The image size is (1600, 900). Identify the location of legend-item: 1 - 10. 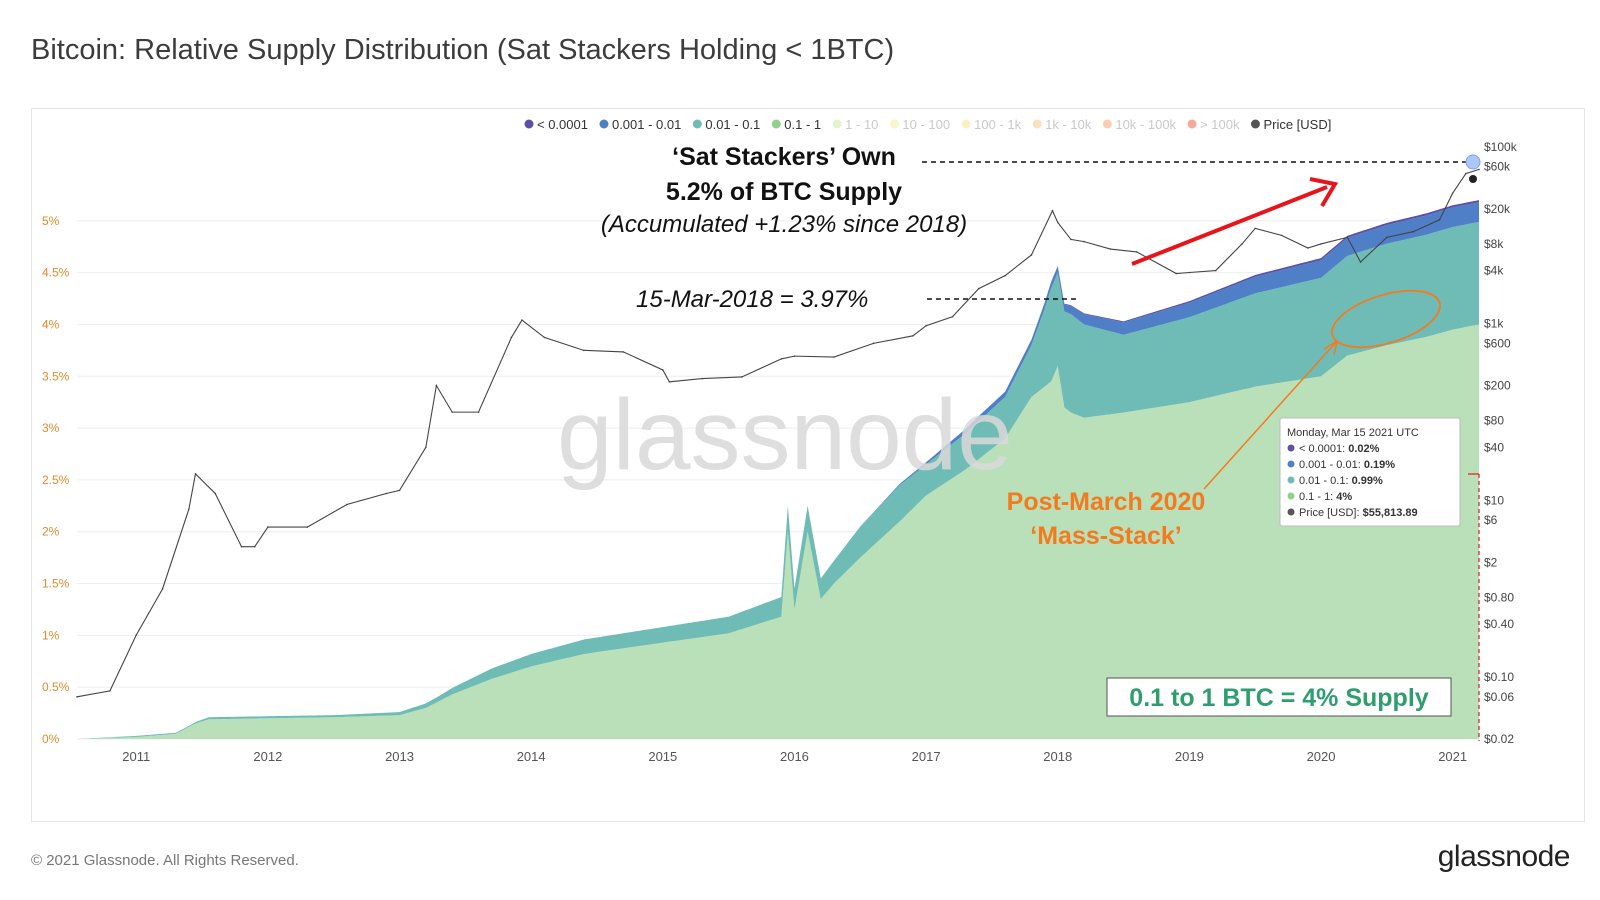
(855, 124).